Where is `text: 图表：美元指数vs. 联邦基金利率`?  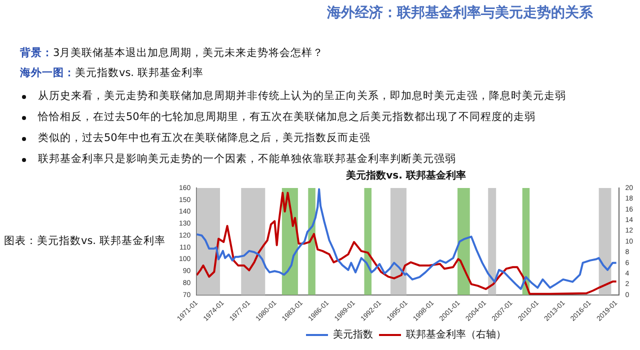 text: 图表：美元指数vs. 联邦基金利率 is located at coordinates (85, 241).